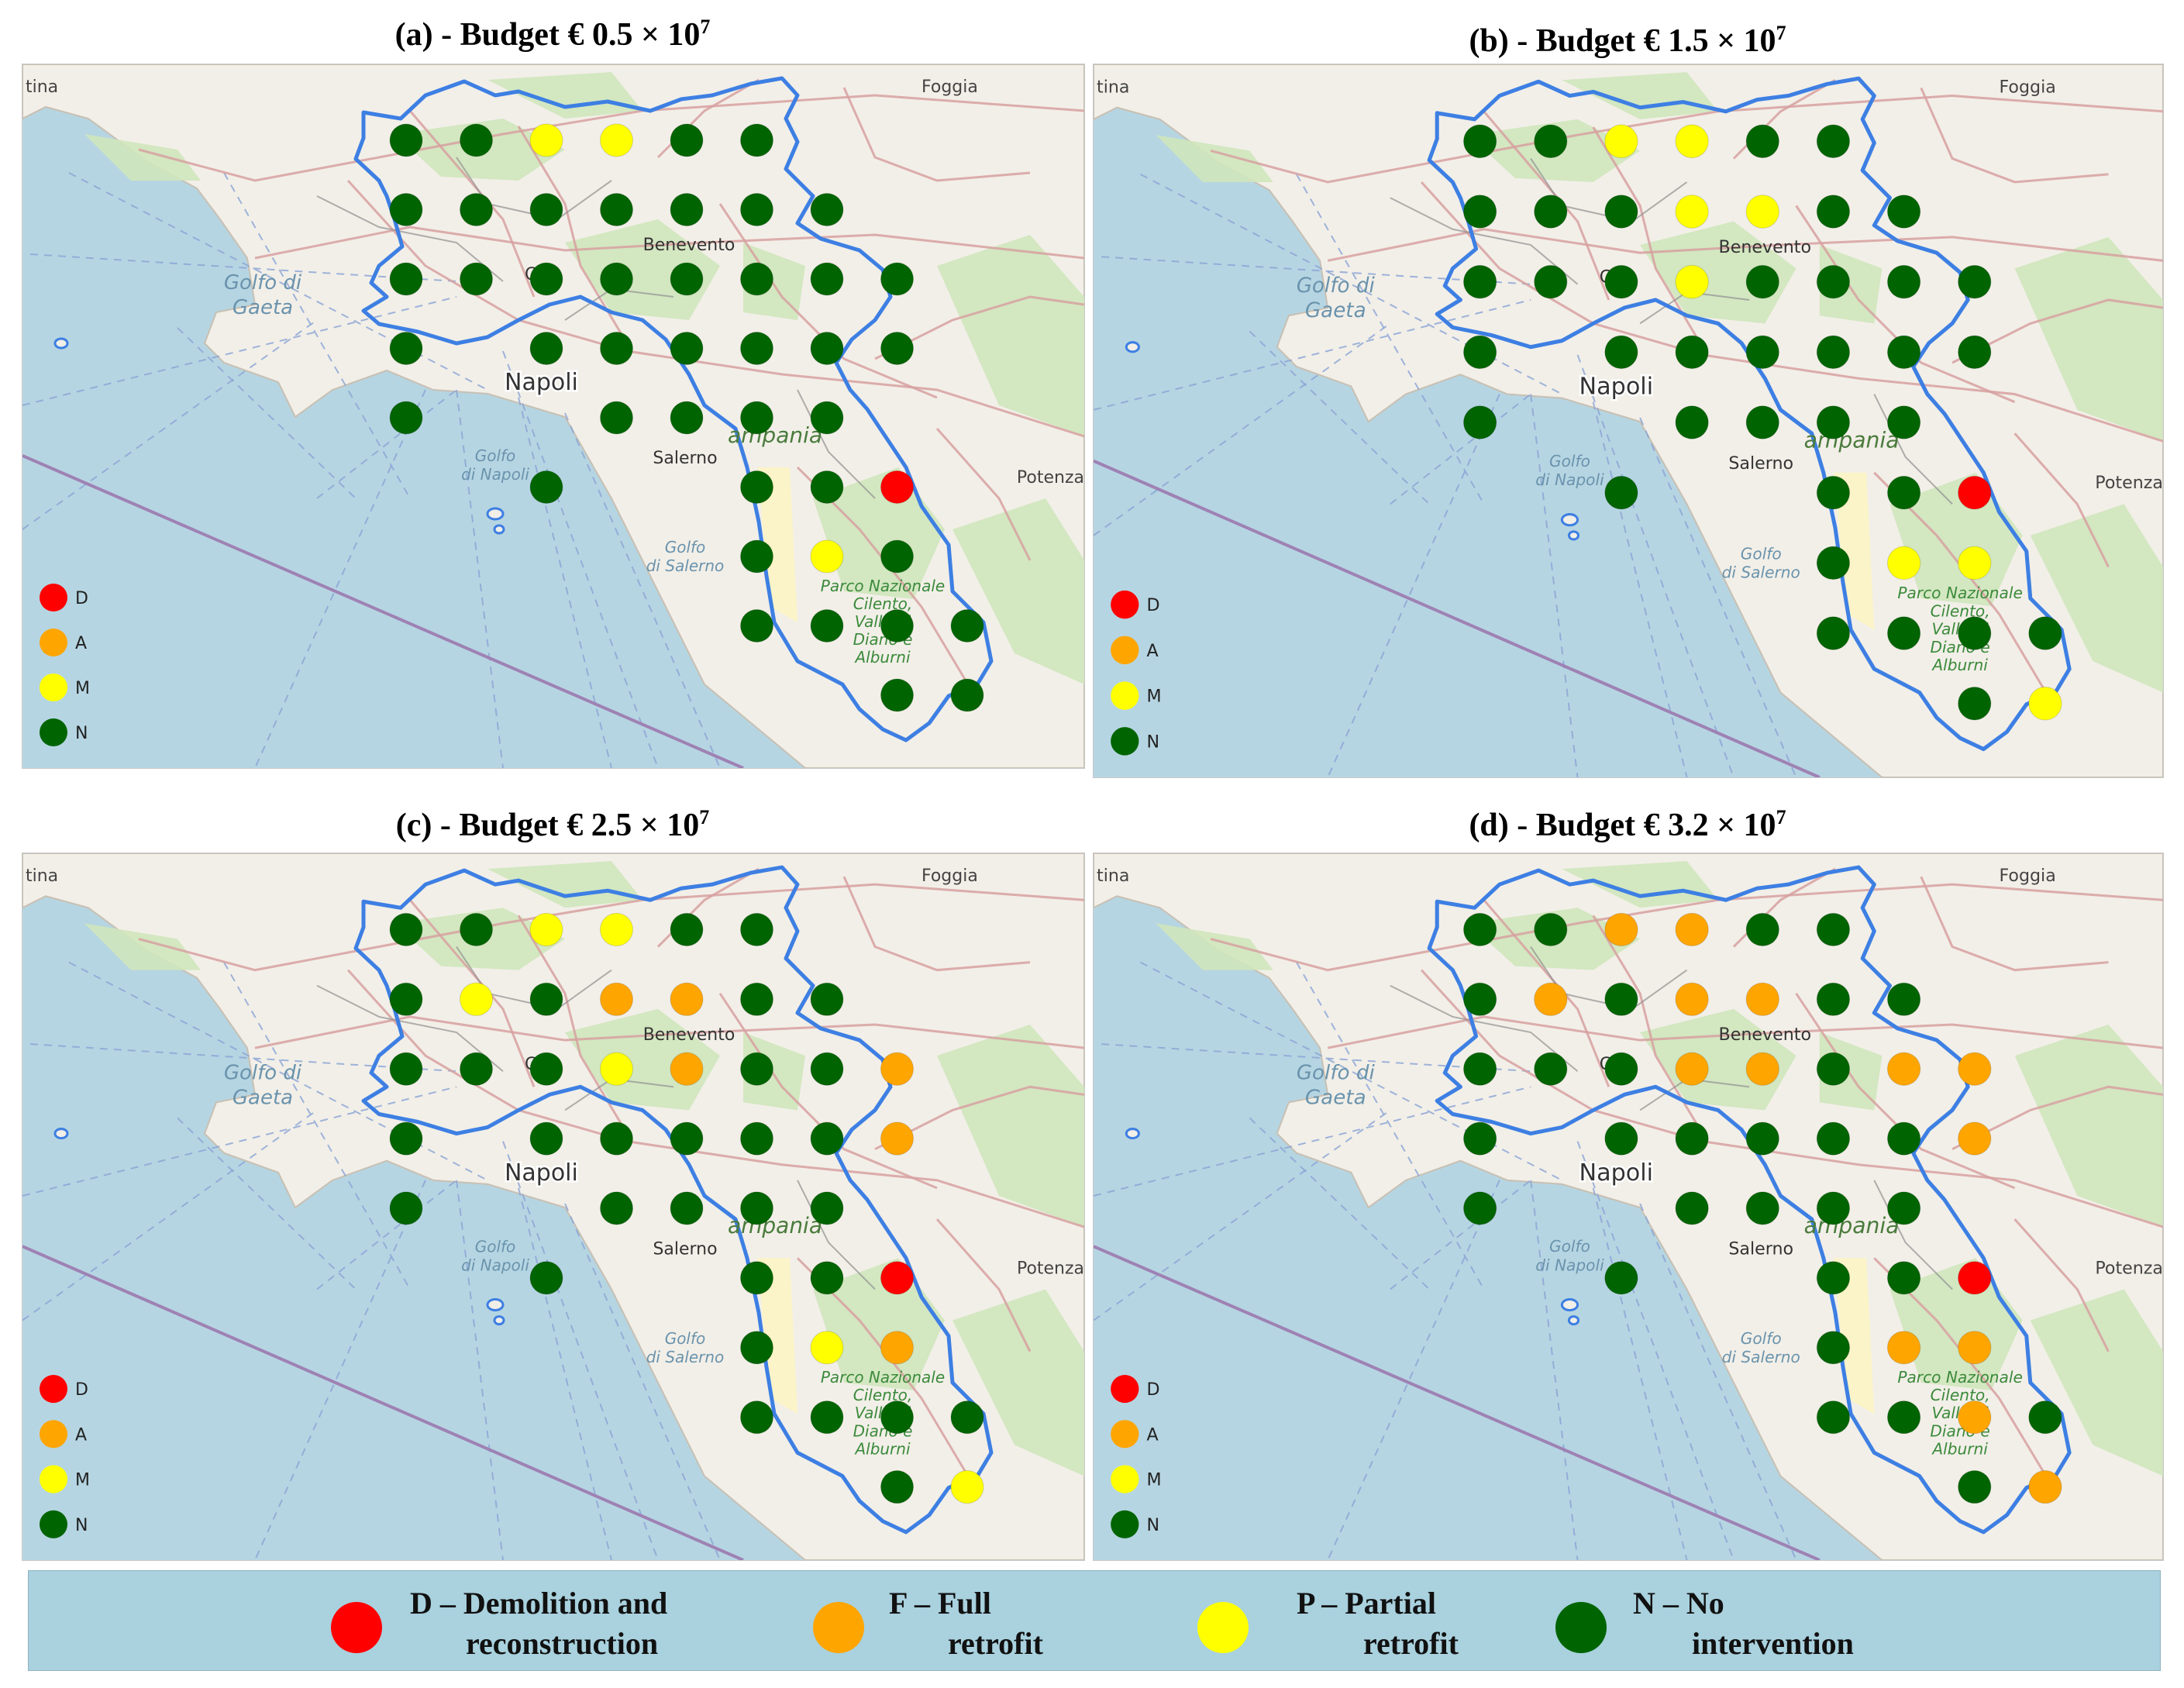  I want to click on inset-legend-label-m: M, so click(82, 1480).